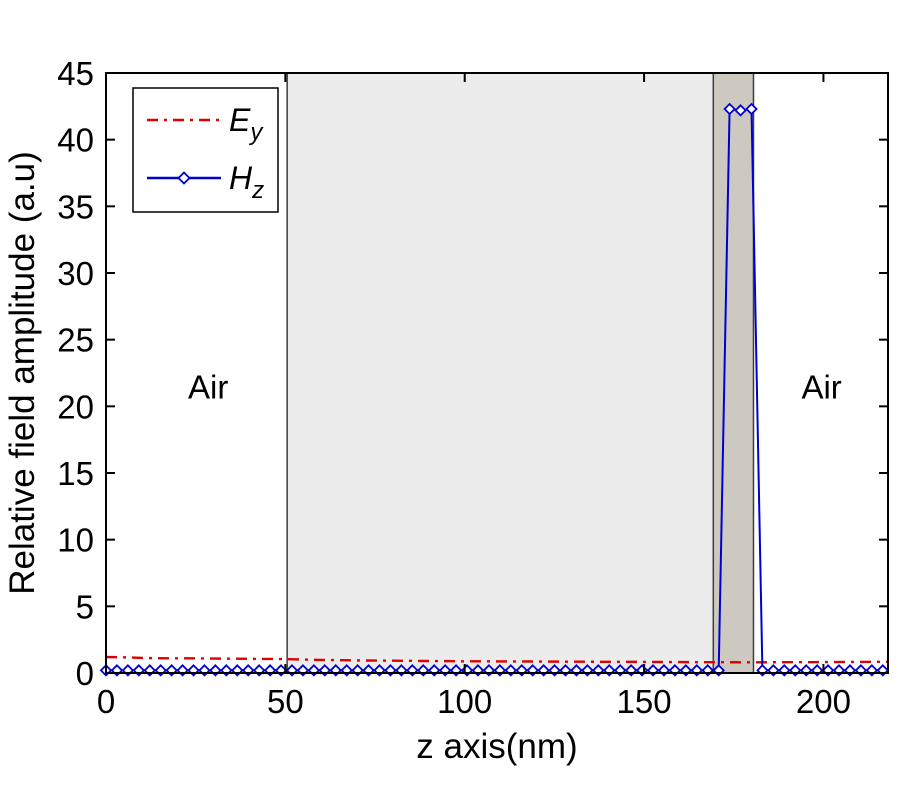 The image size is (900, 800). What do you see at coordinates (241, 178) in the screenshot?
I see `legend-label-main: H` at bounding box center [241, 178].